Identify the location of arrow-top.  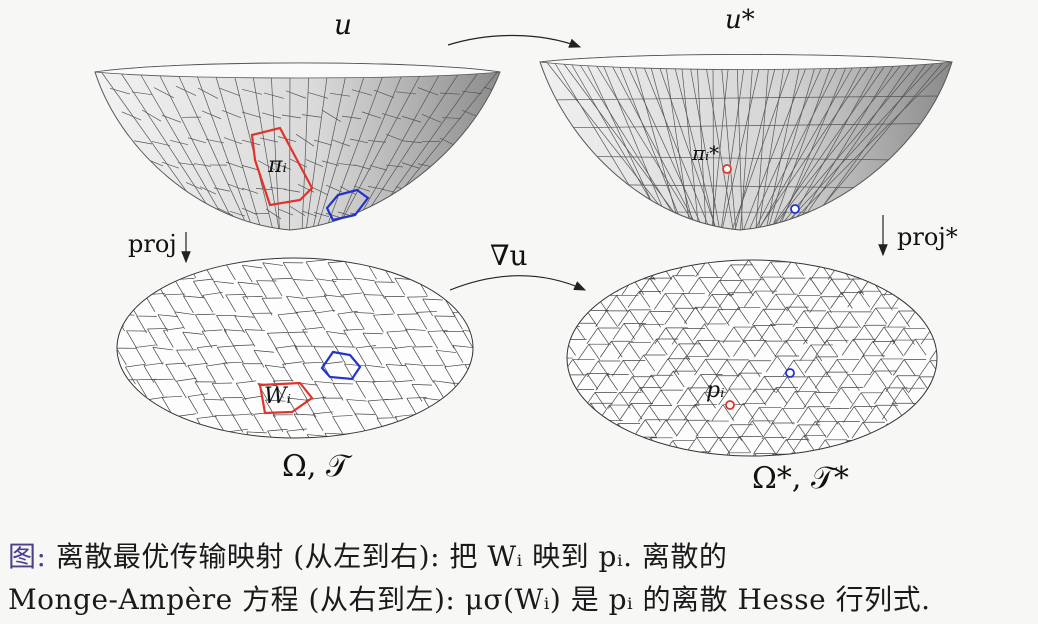
(514, 41).